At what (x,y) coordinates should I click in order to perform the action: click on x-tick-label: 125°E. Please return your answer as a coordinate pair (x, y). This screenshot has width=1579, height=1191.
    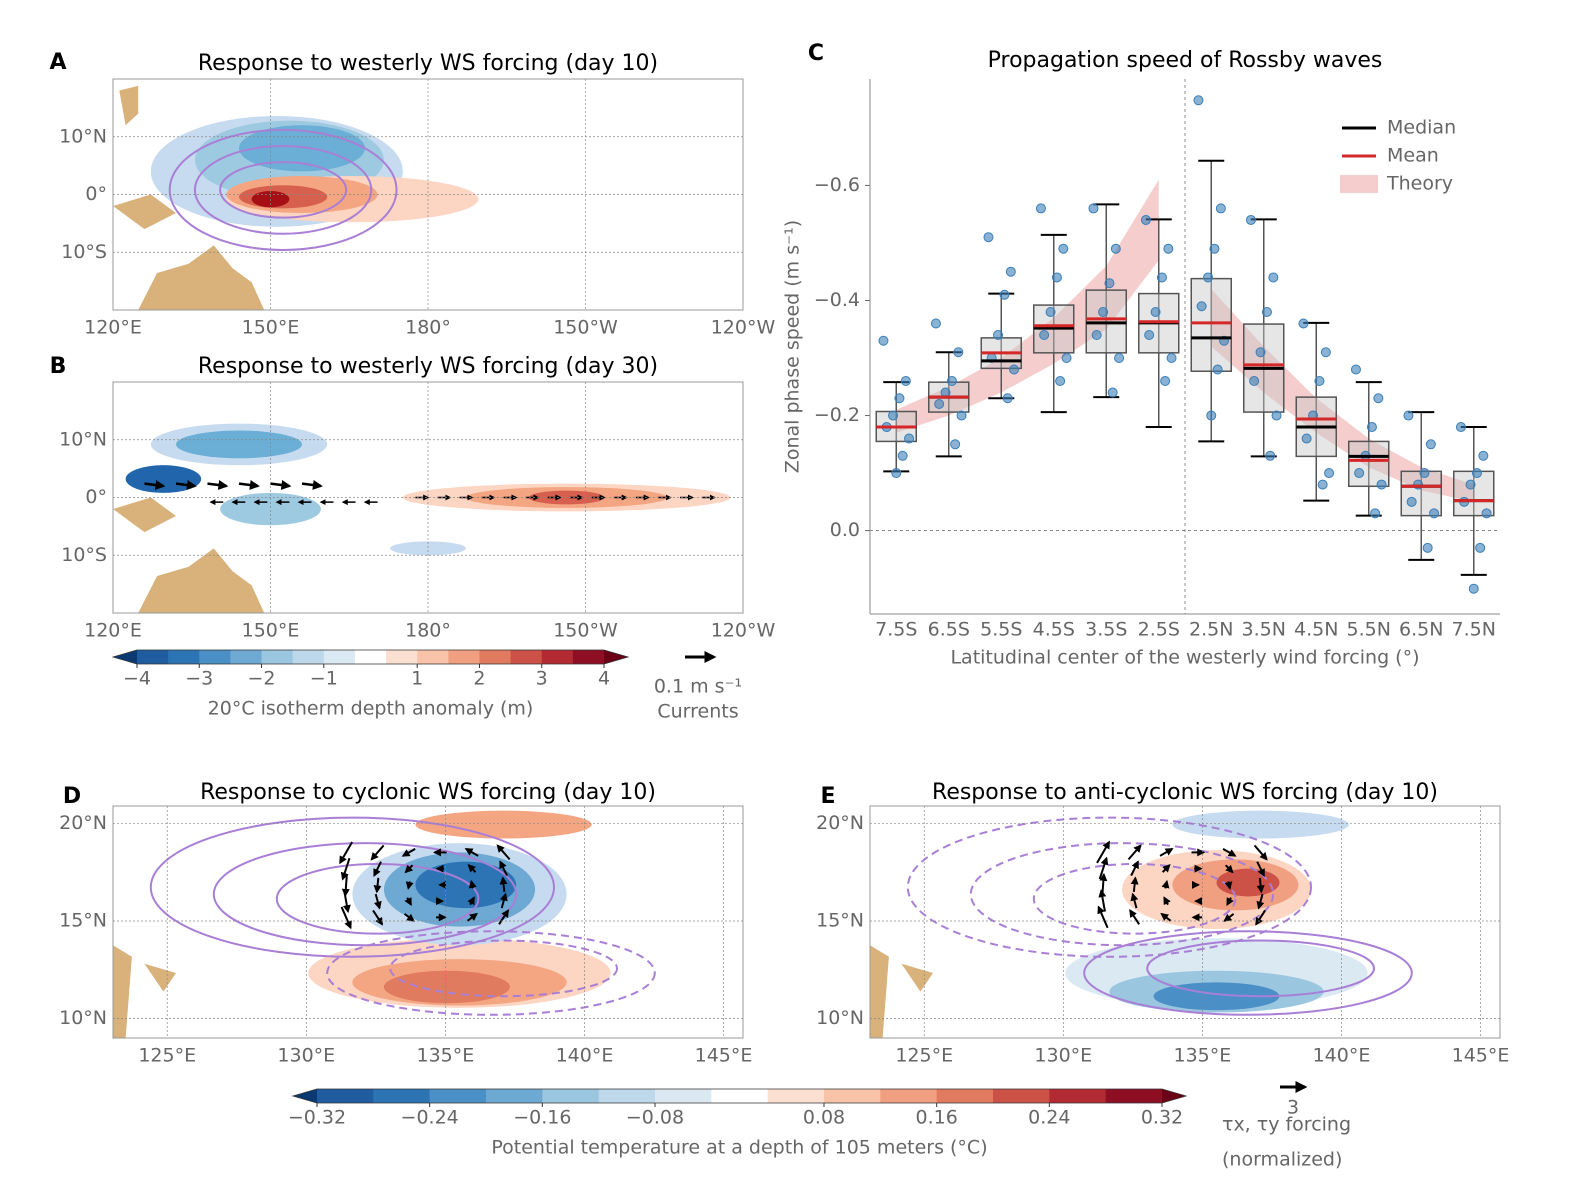
    Looking at the image, I should click on (924, 1056).